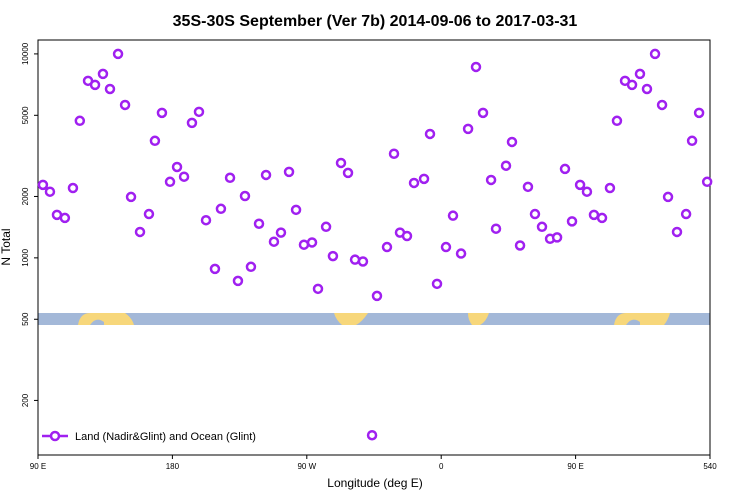 This screenshot has width=750, height=500. What do you see at coordinates (710, 466) in the screenshot?
I see `x-tick-label: 540` at bounding box center [710, 466].